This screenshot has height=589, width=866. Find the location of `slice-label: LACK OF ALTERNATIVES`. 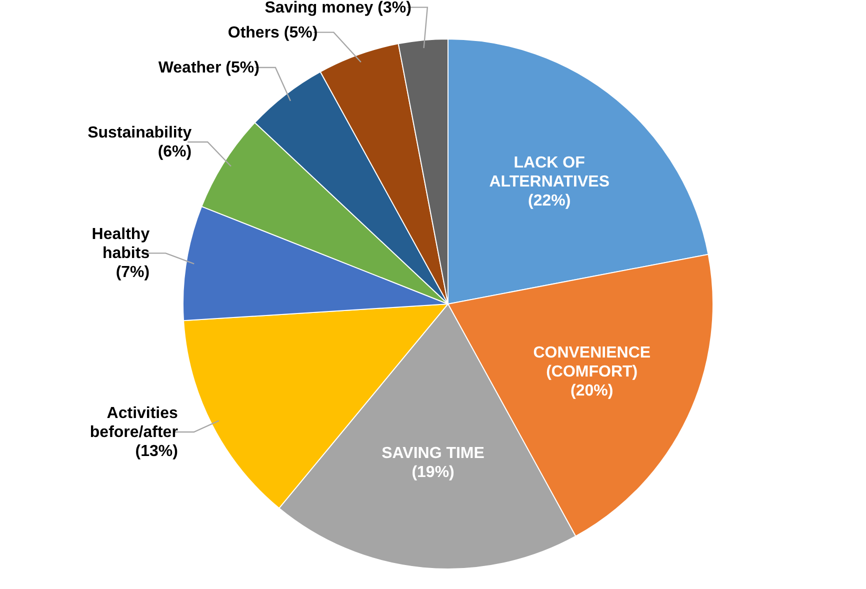

slice-label: LACK OF ALTERNATIVES is located at coordinates (549, 172).